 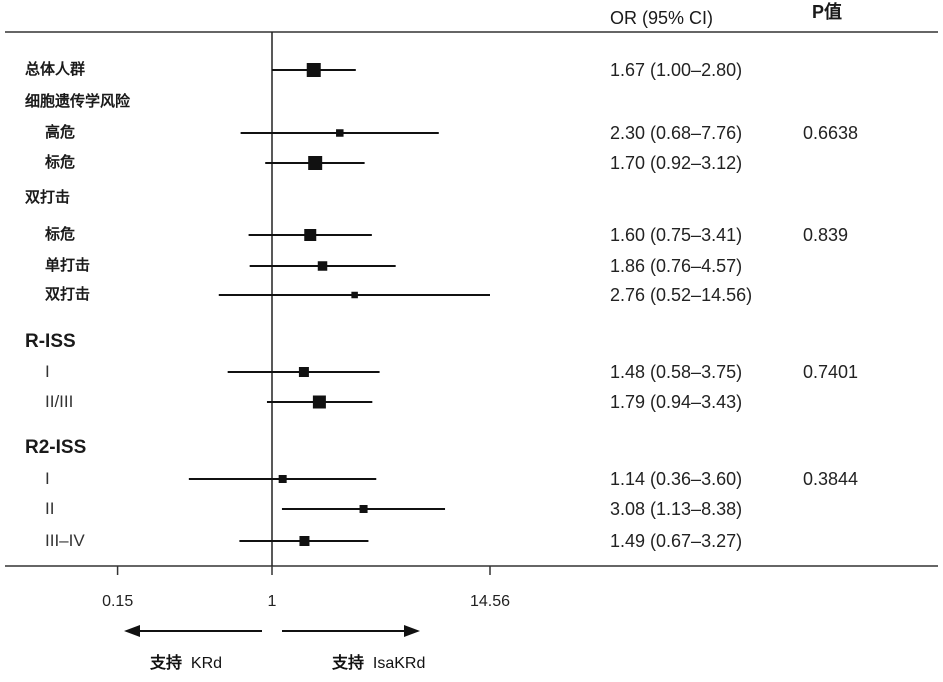 What do you see at coordinates (676, 402) in the screenshot?
I see `or-value: 1.79 (0.94–3.43)` at bounding box center [676, 402].